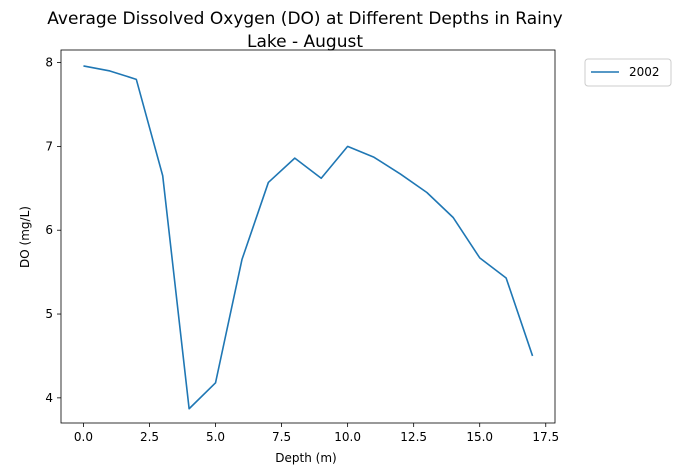 This screenshot has height=475, width=680. Describe the element at coordinates (413, 437) in the screenshot. I see `x-tick-label: 12.5` at that location.